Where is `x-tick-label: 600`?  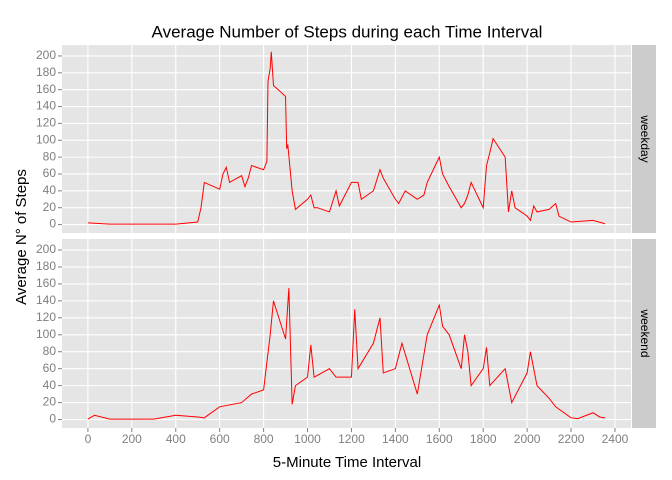 x-tick-label: 600 is located at coordinates (220, 439).